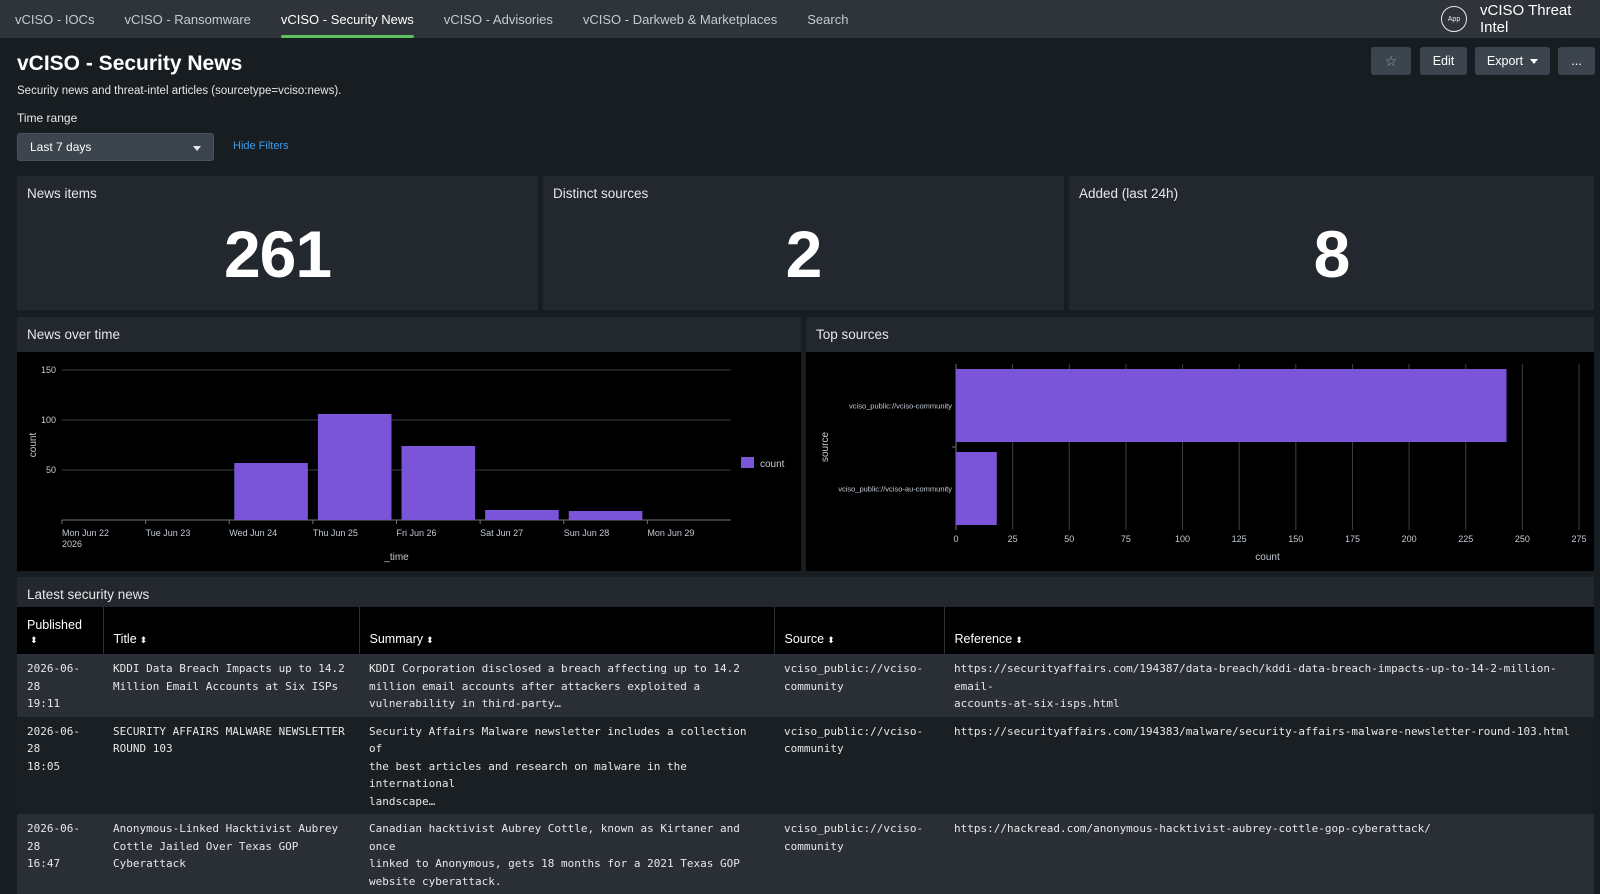  I want to click on x-tick-label: Thu Jun 25, so click(335, 533).